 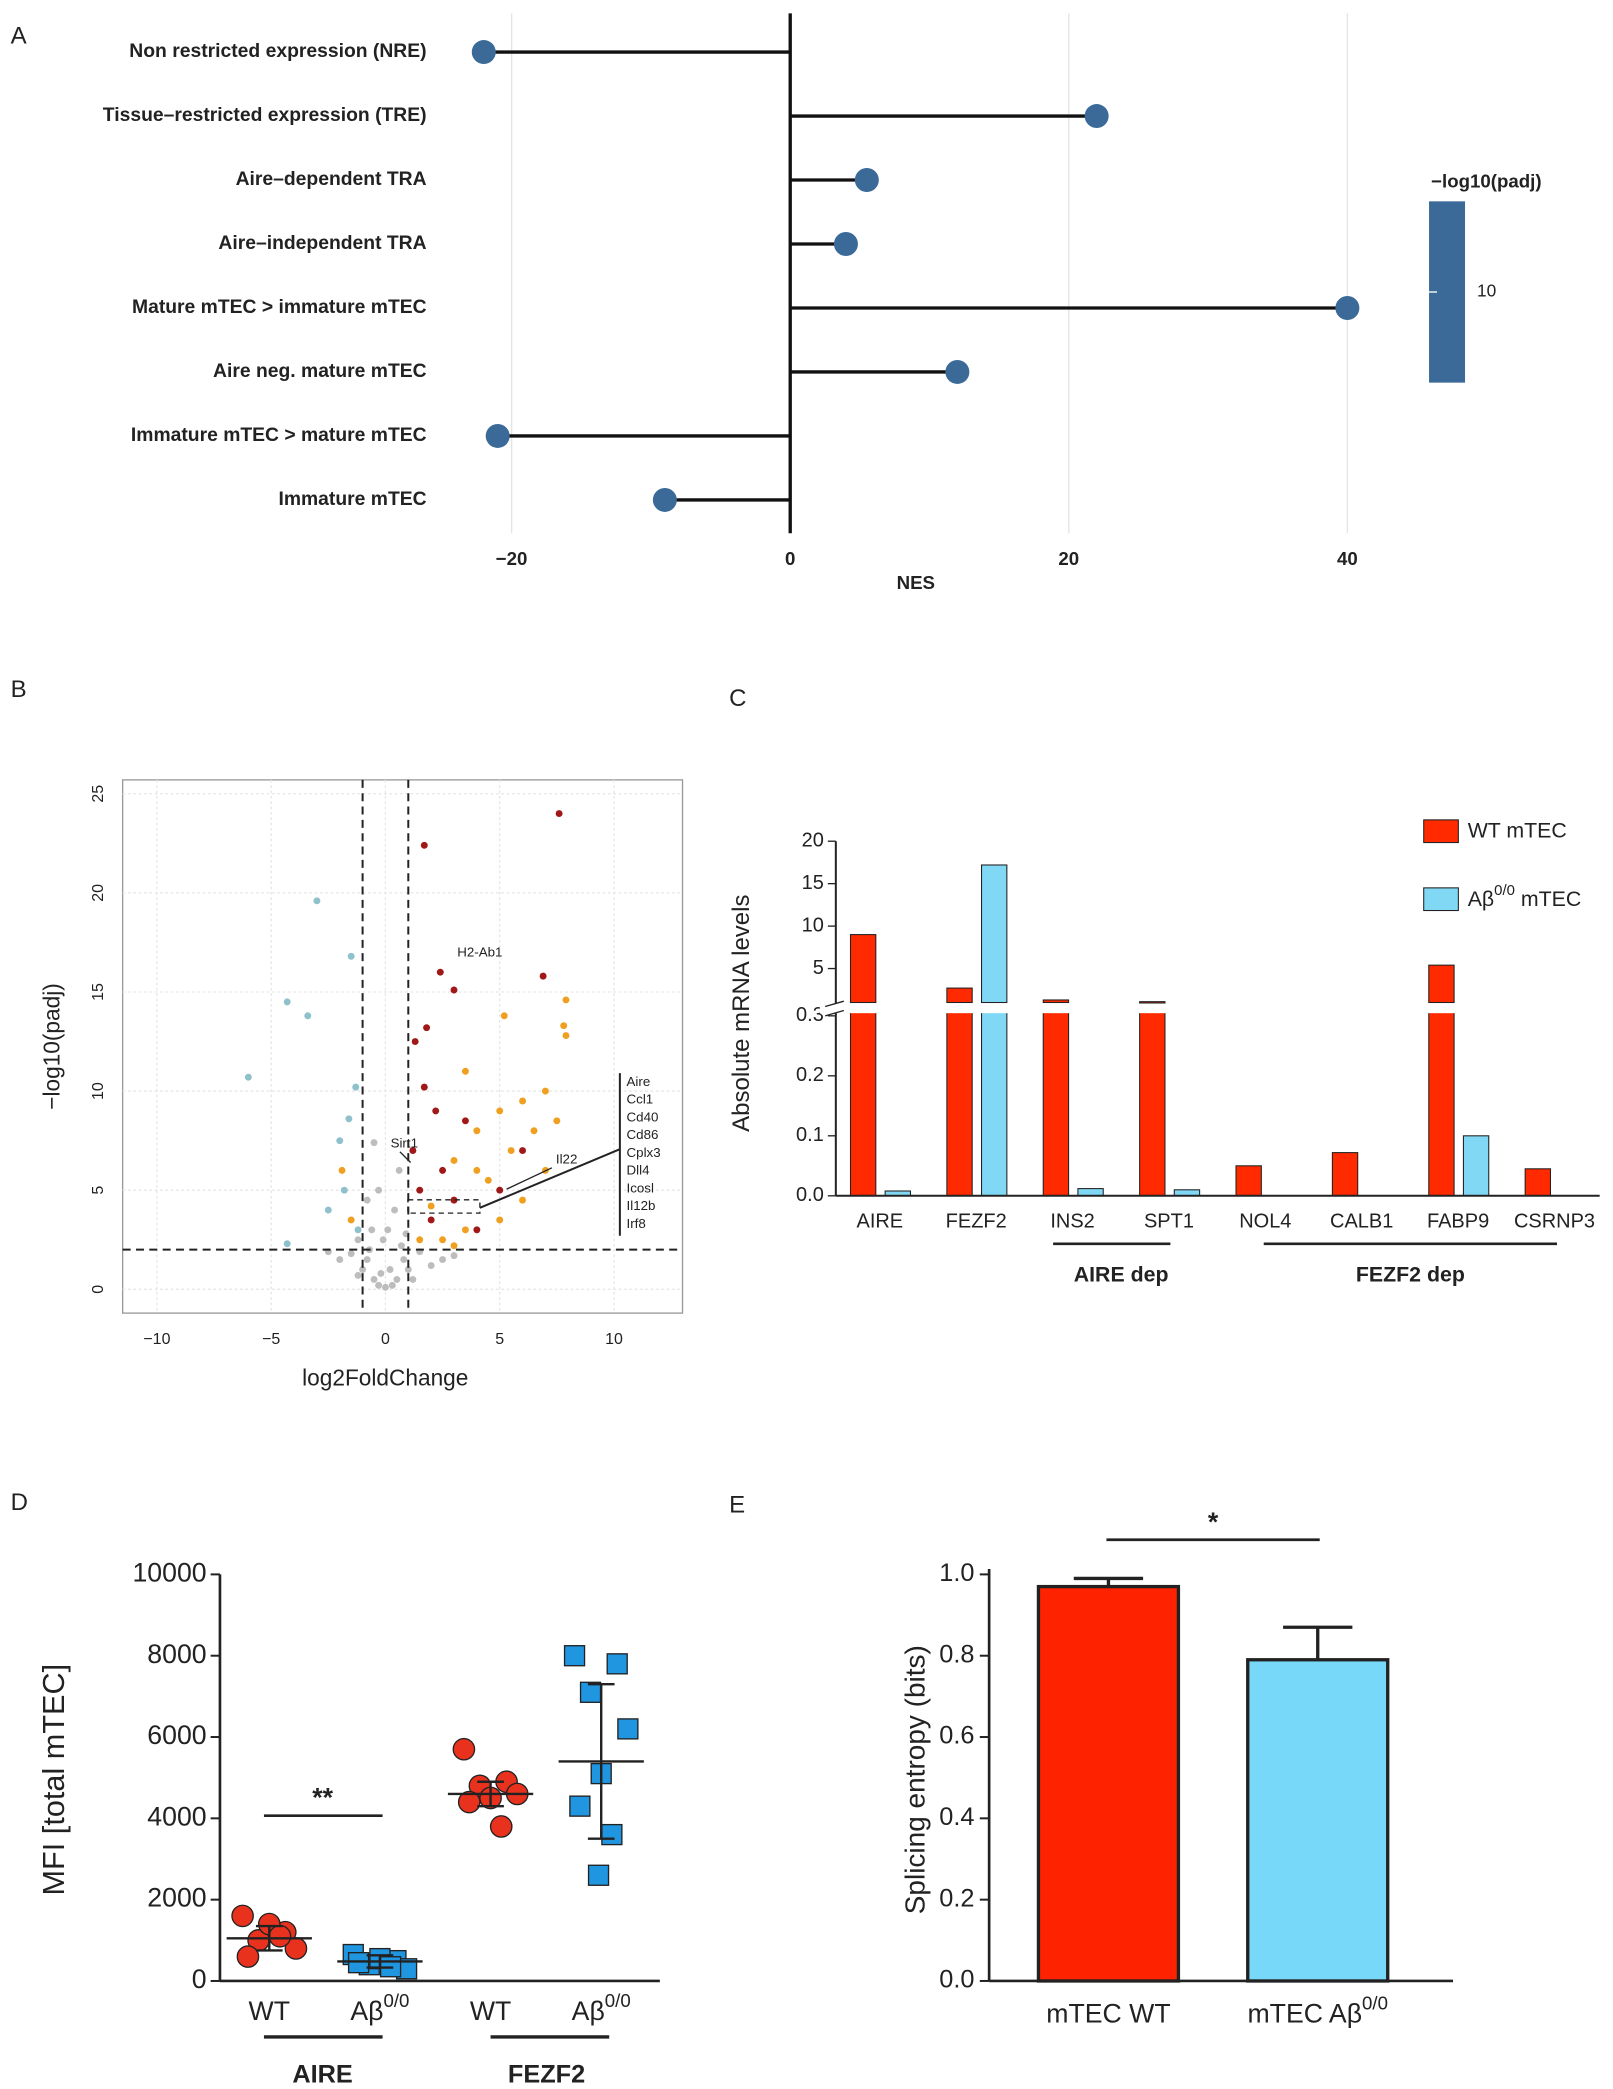 What do you see at coordinates (810, 1195) in the screenshot?
I see `y-tick-label: 0.0` at bounding box center [810, 1195].